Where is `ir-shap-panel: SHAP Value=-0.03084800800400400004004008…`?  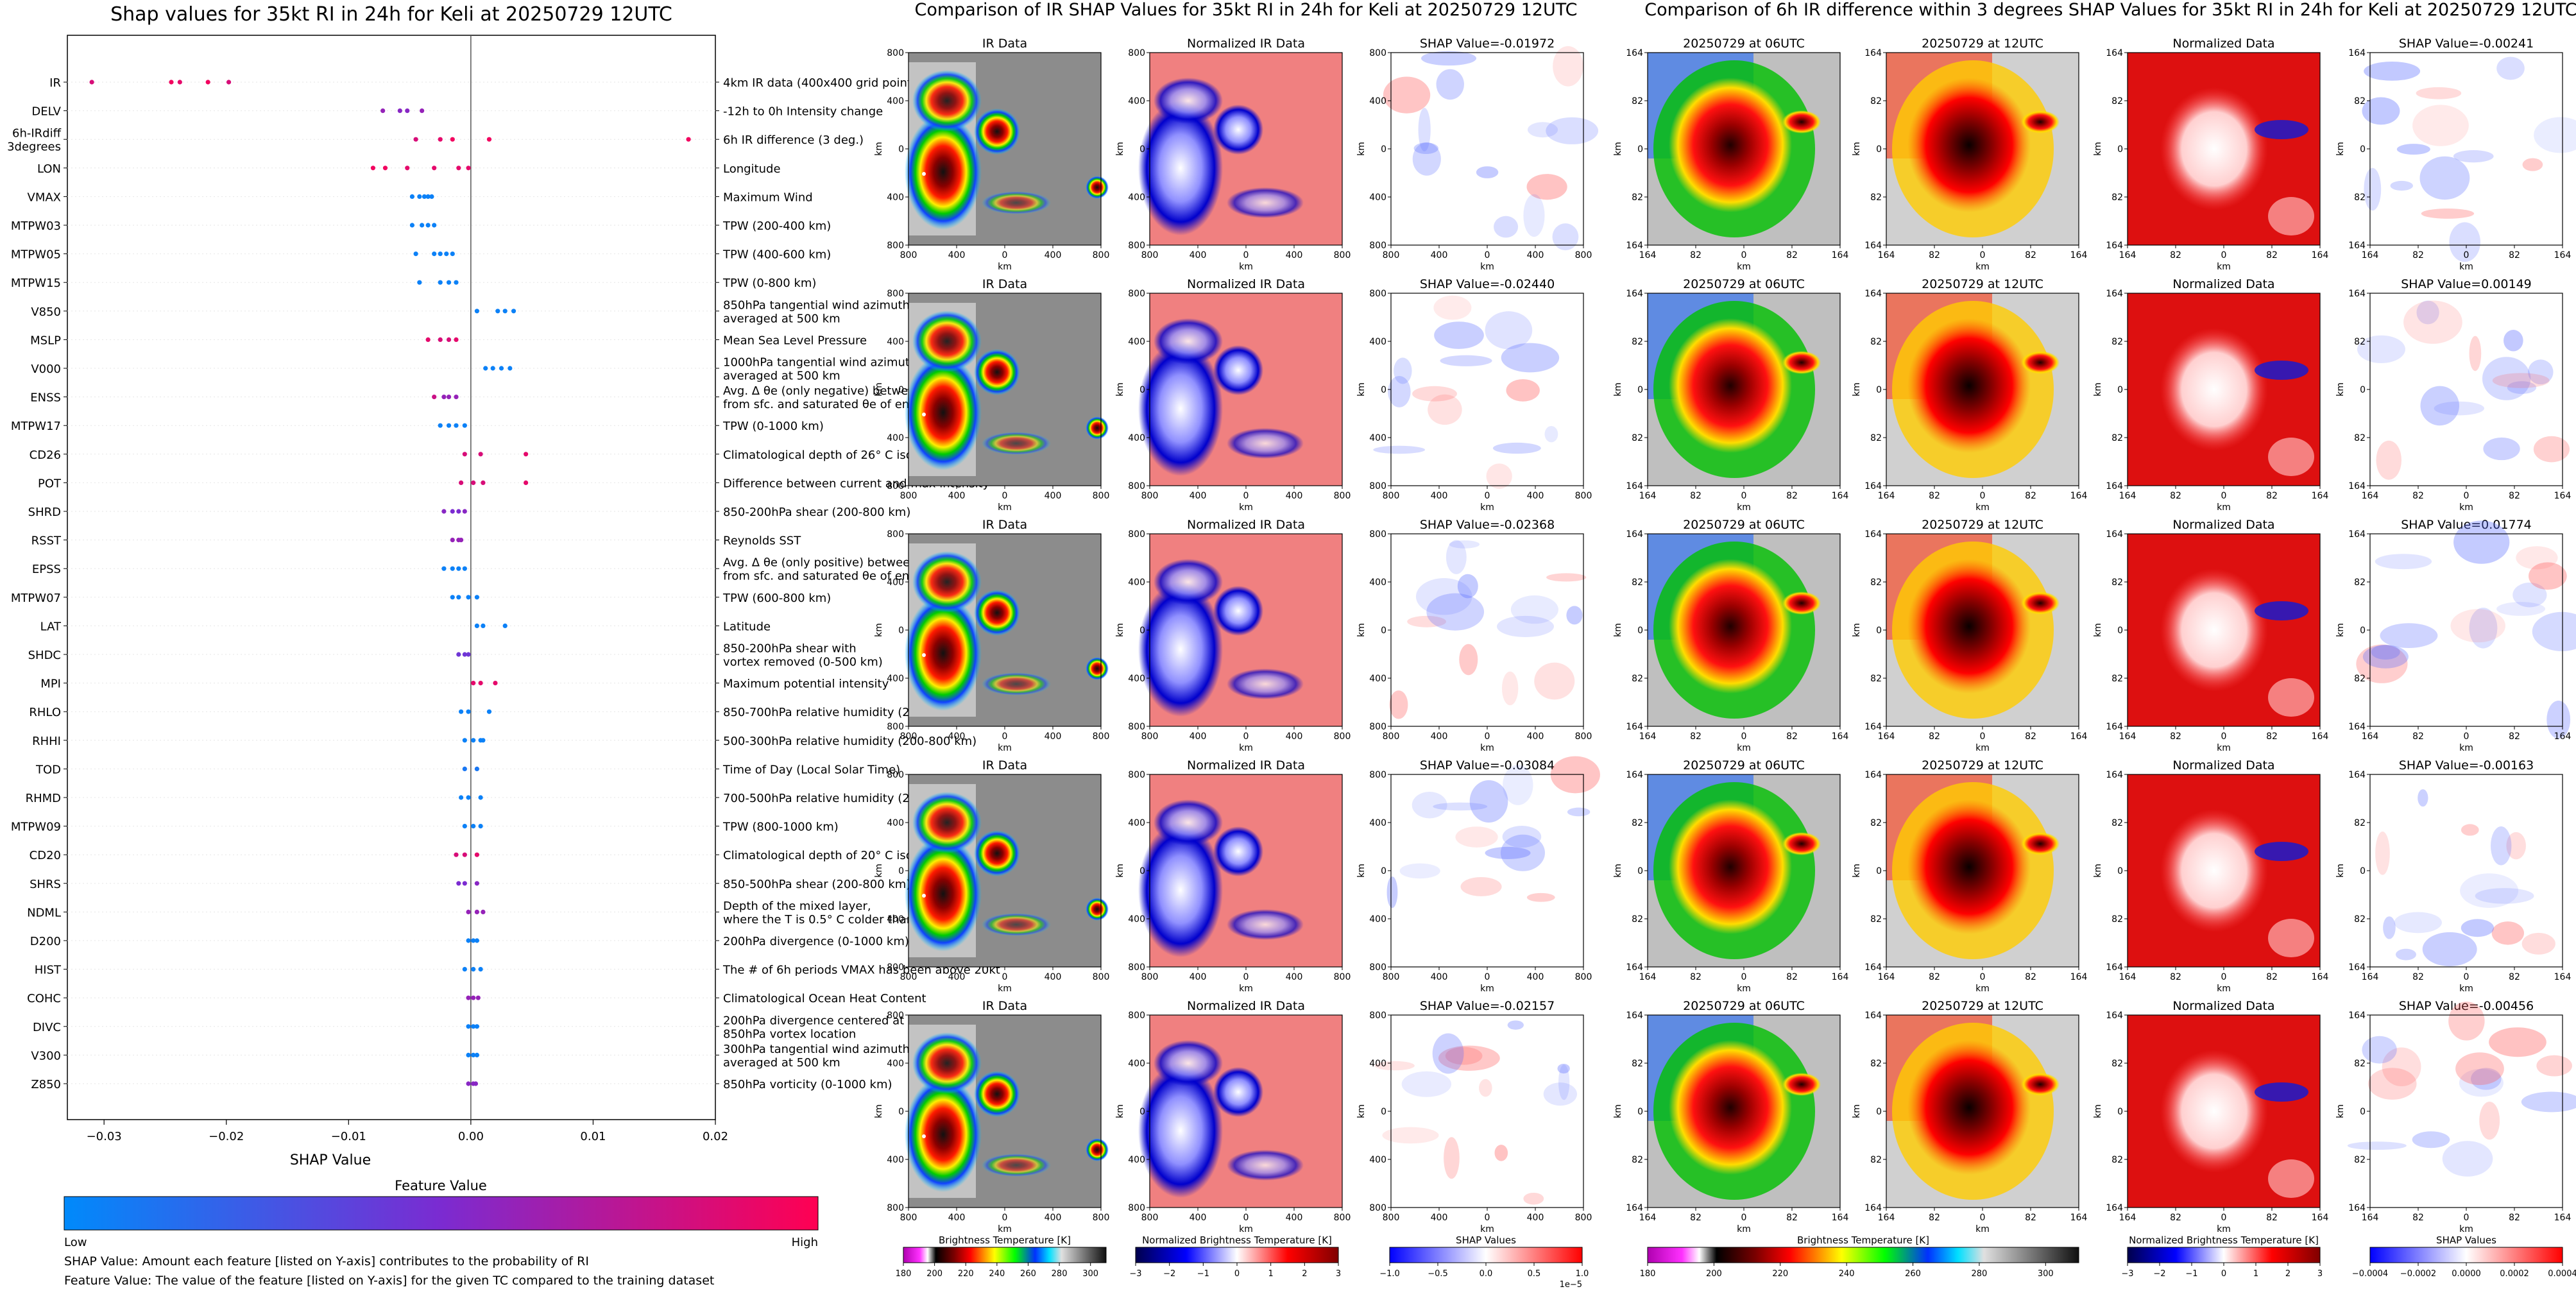 ir-shap-panel: SHAP Value=-0.03084800800400400004004008… is located at coordinates (1478, 875).